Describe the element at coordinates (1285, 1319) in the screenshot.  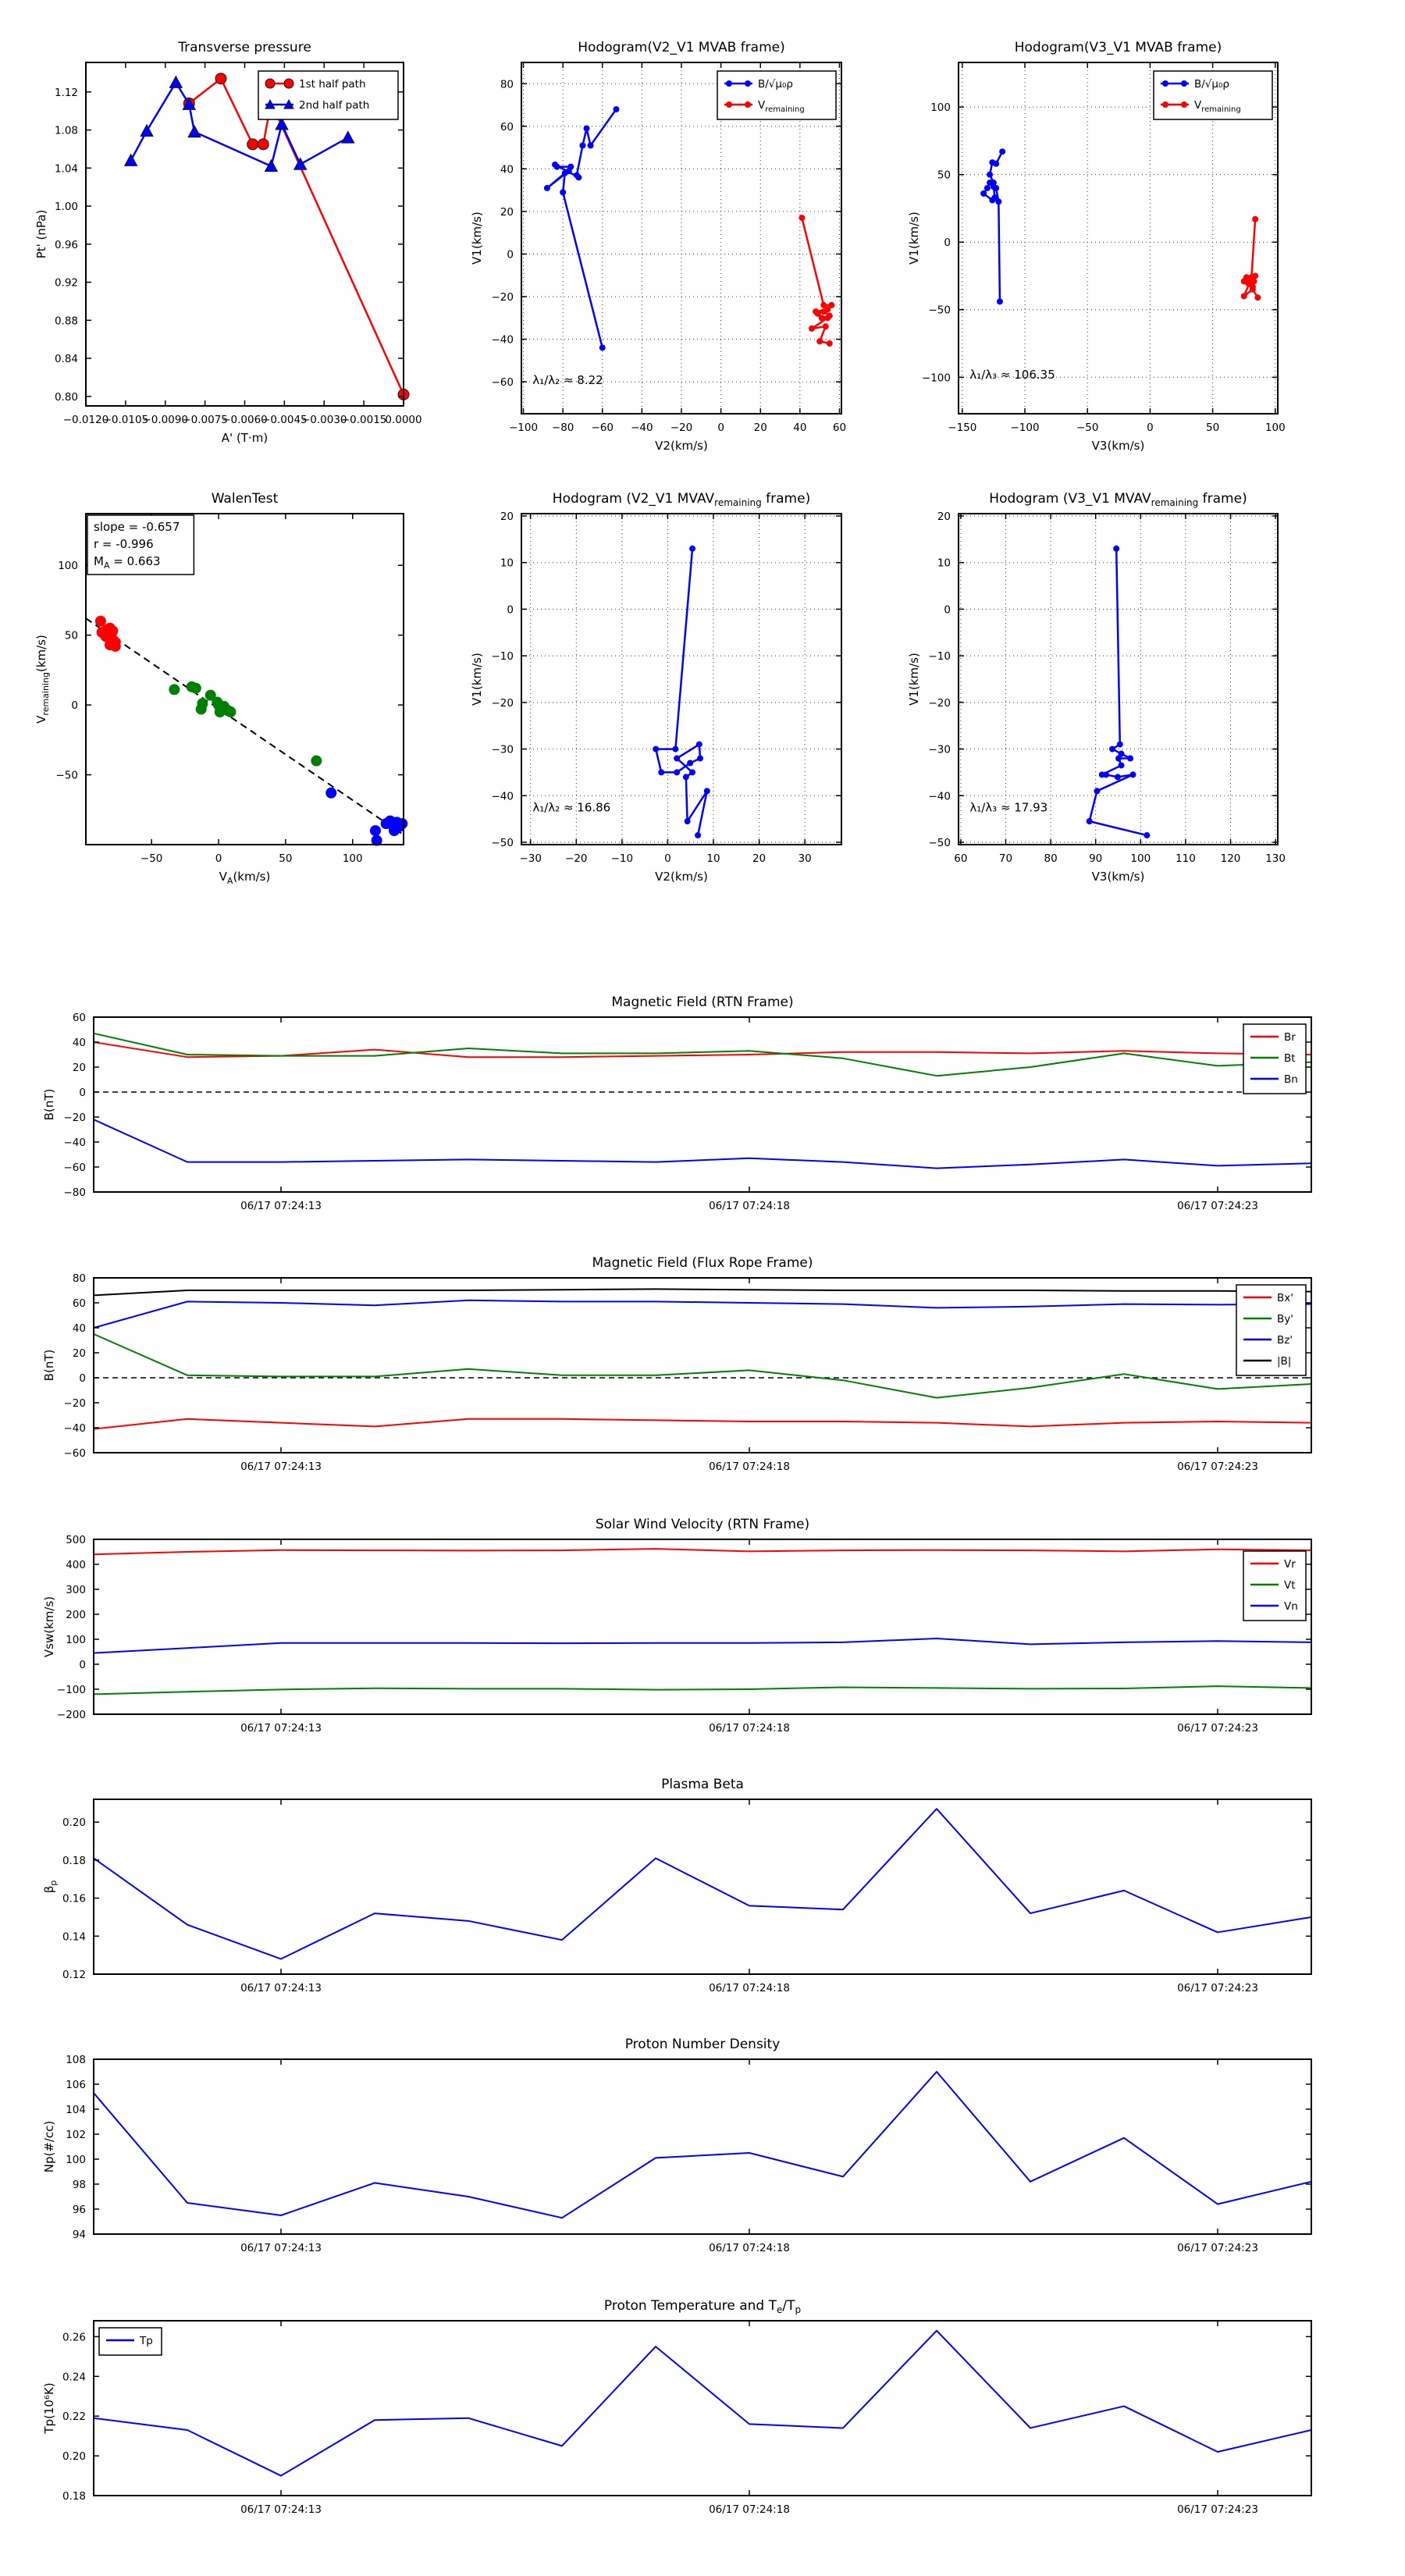
I see `legend-label: By'` at that location.